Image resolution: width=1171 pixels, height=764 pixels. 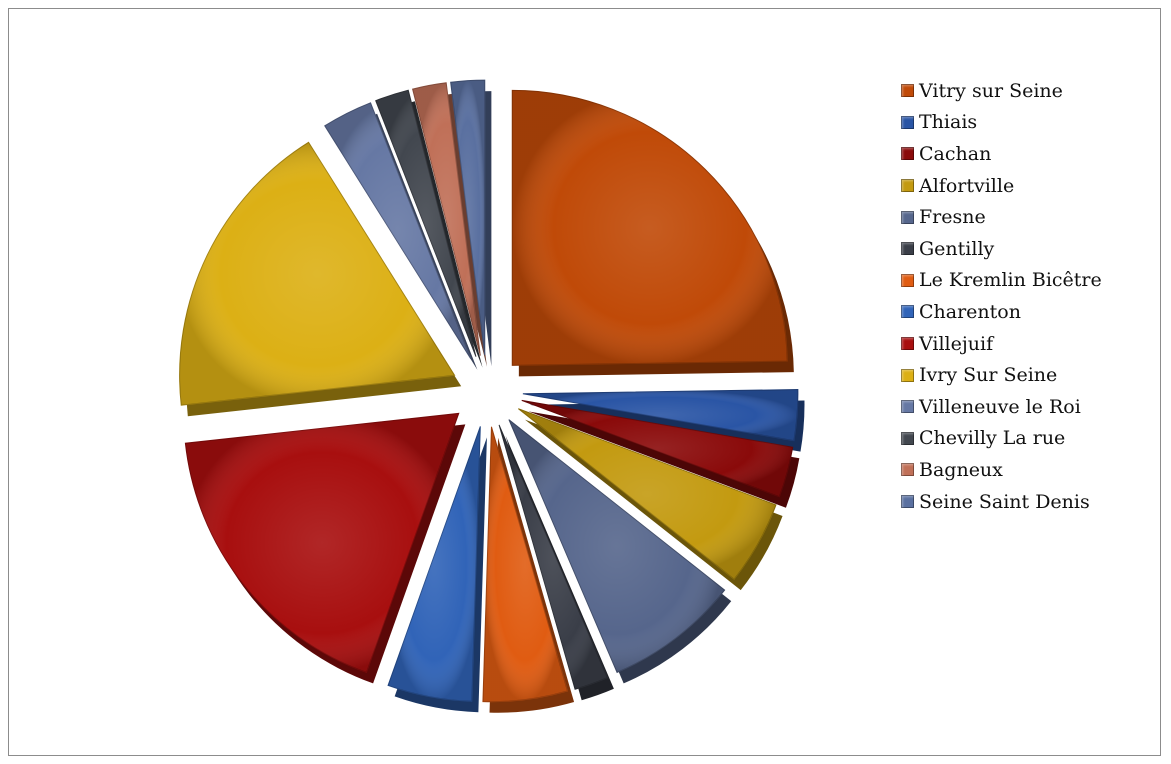 What do you see at coordinates (660, 415) in the screenshot?
I see `pie-slice-sheen-thiais` at bounding box center [660, 415].